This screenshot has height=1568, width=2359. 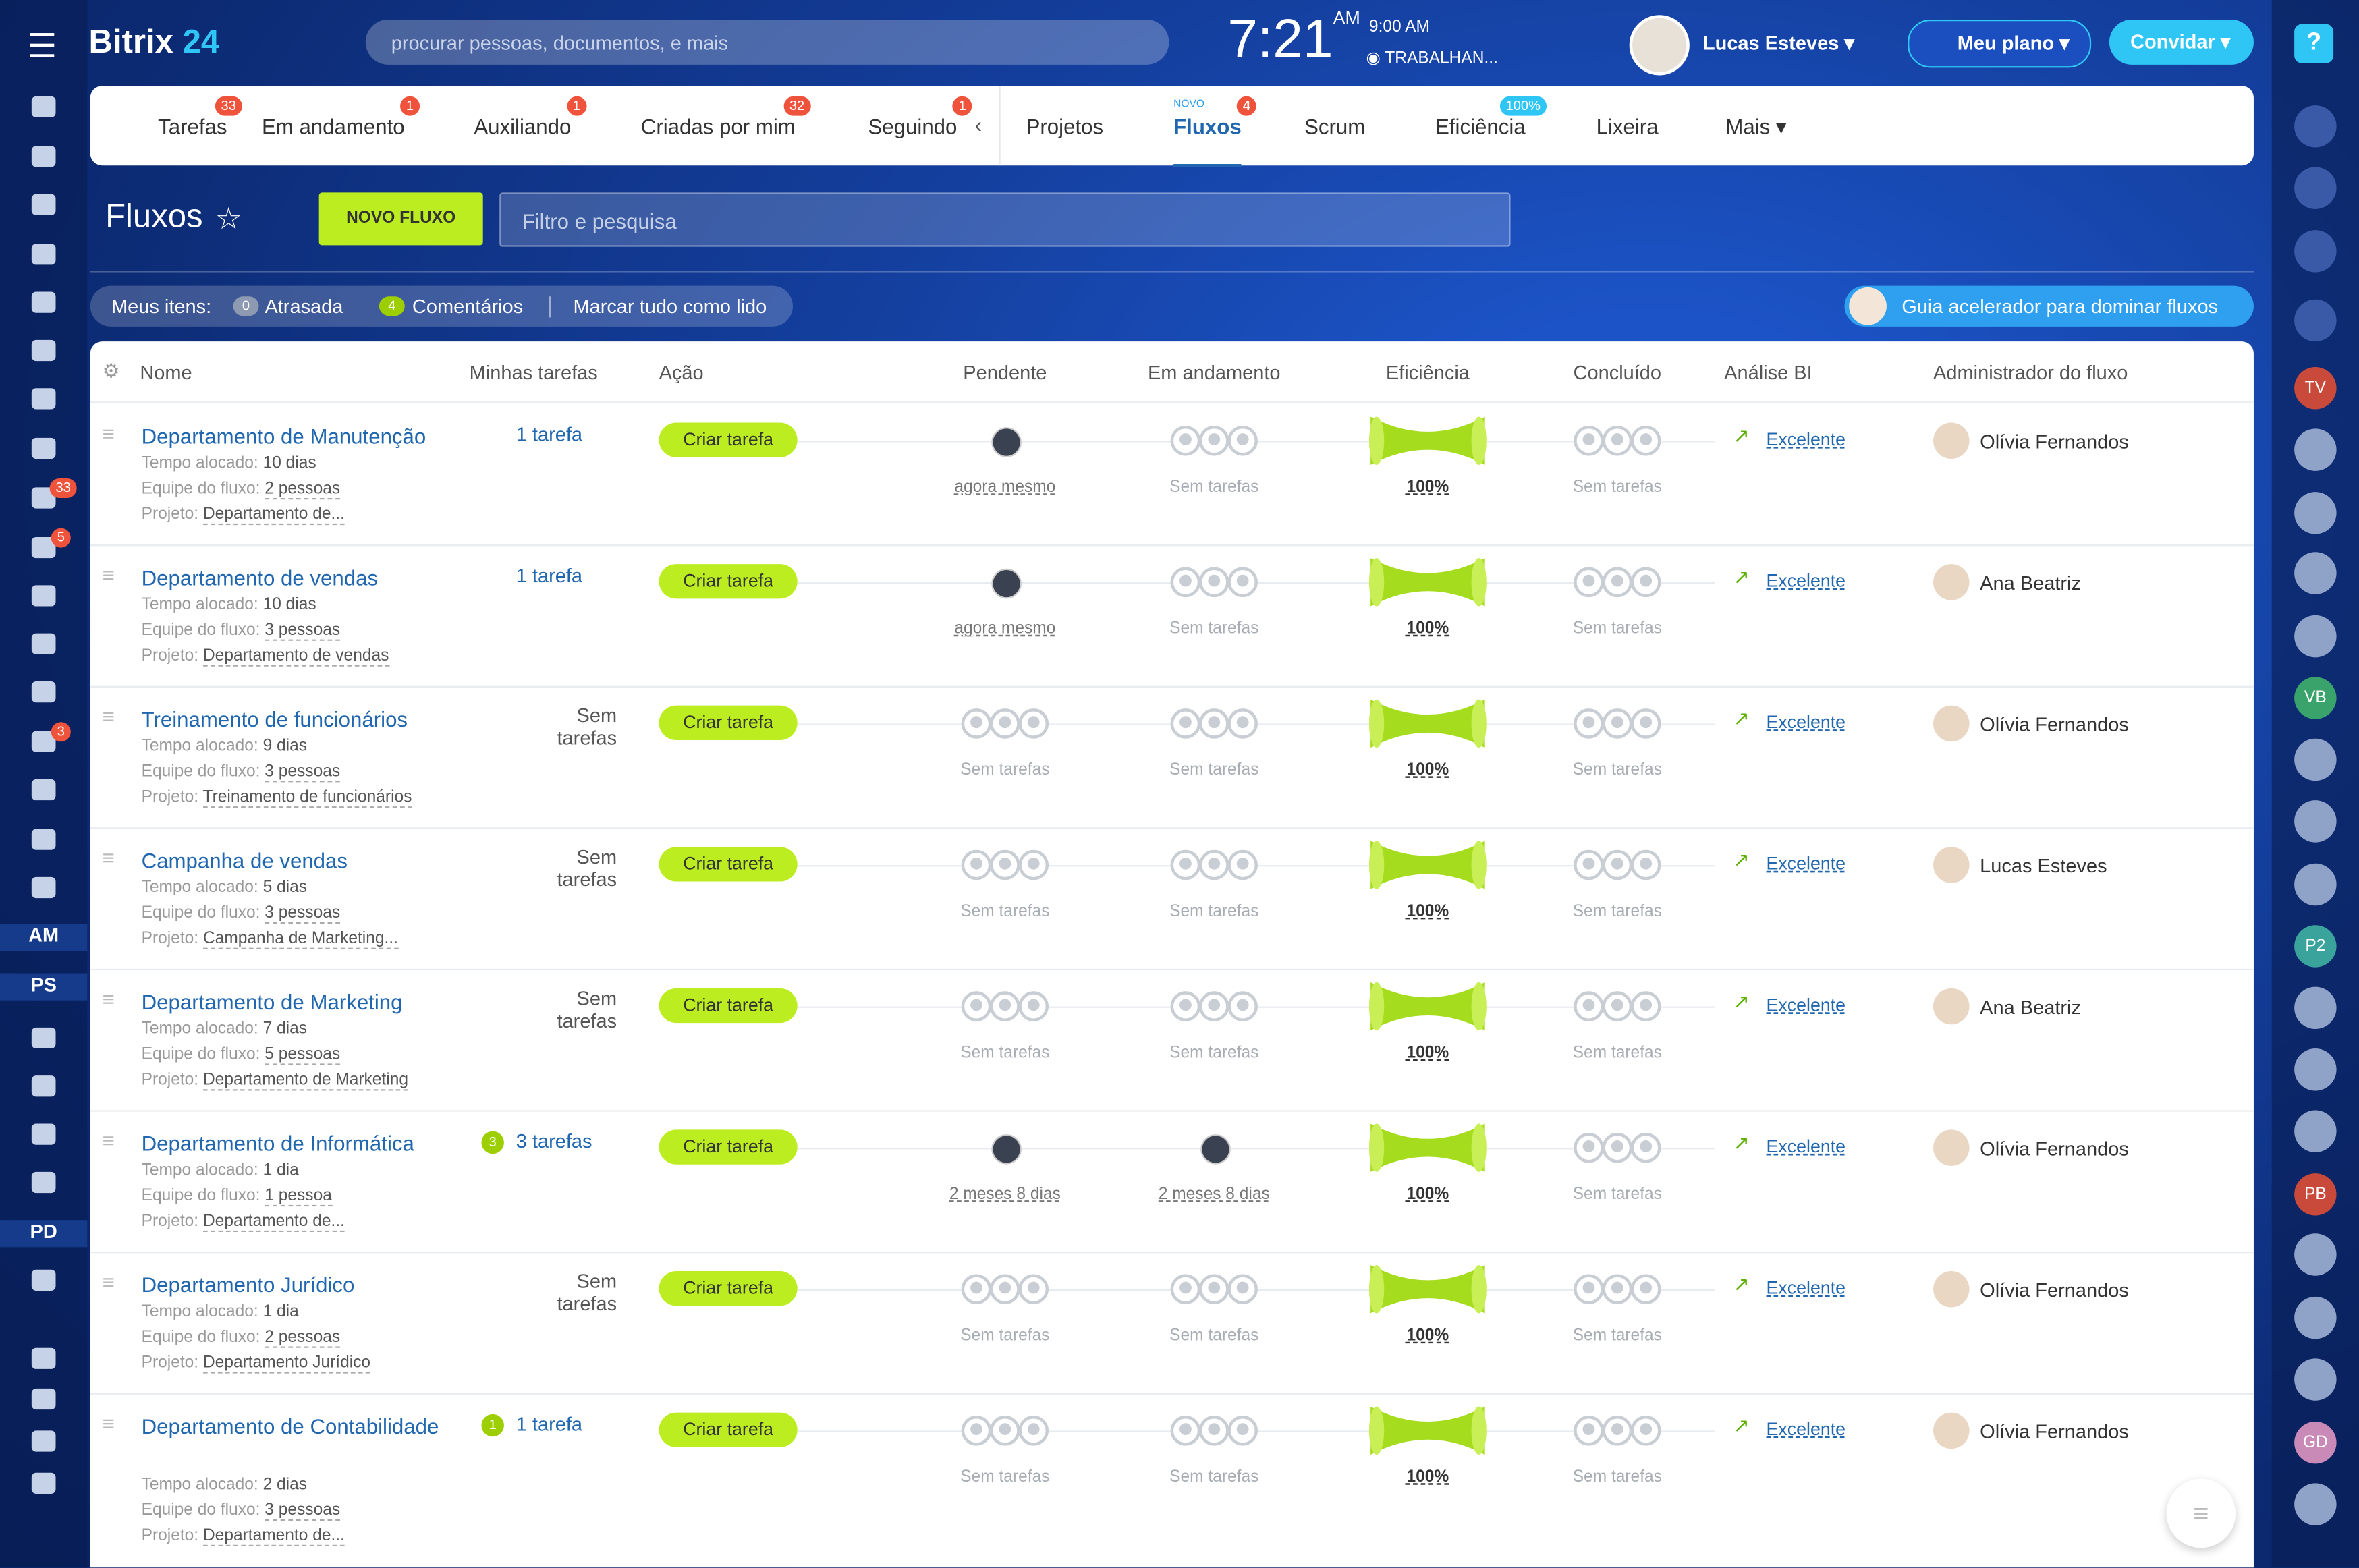 What do you see at coordinates (1628, 126) in the screenshot?
I see `tab: Lixeira` at bounding box center [1628, 126].